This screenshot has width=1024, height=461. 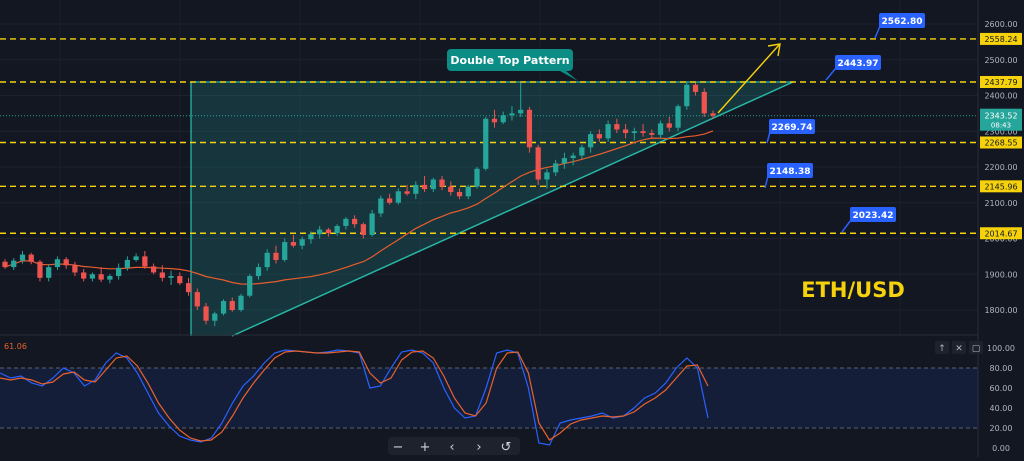 I want to click on reset-button: ↺, so click(x=506, y=447).